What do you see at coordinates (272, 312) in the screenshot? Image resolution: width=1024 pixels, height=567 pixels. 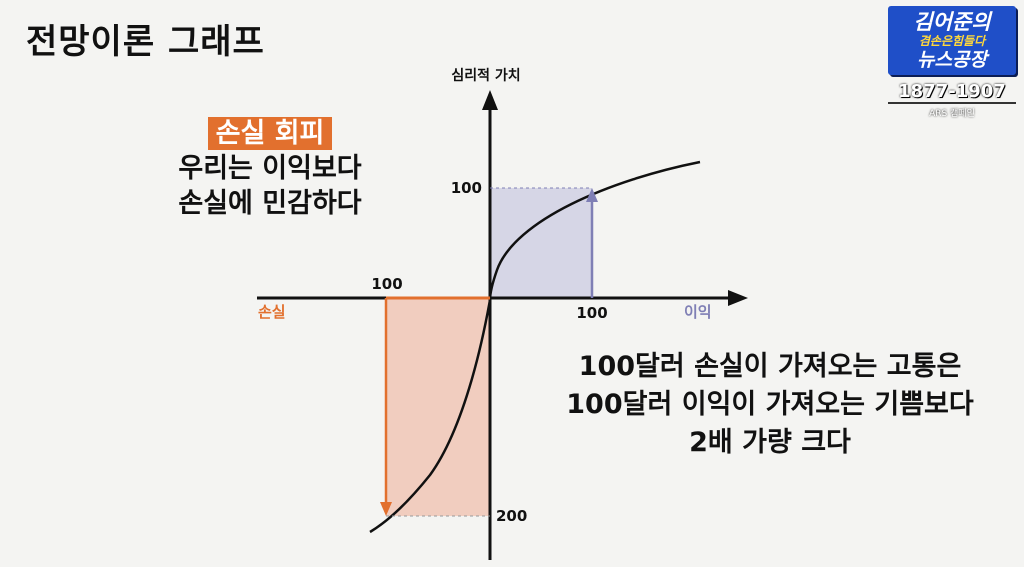 I see `x-axis-loss-label: 손실` at bounding box center [272, 312].